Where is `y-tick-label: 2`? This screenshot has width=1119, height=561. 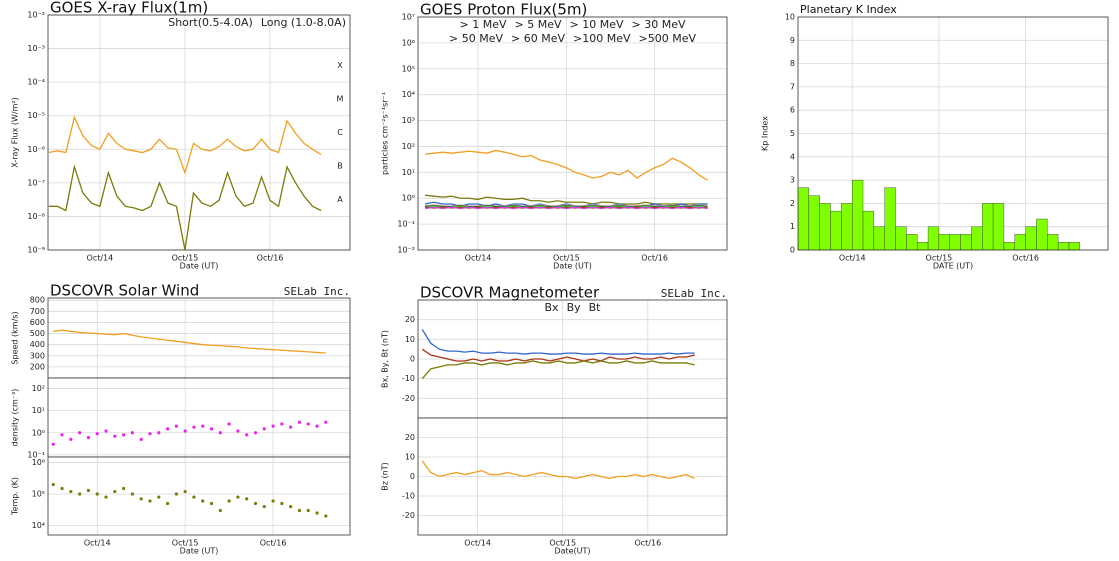
y-tick-label: 2 is located at coordinates (792, 203).